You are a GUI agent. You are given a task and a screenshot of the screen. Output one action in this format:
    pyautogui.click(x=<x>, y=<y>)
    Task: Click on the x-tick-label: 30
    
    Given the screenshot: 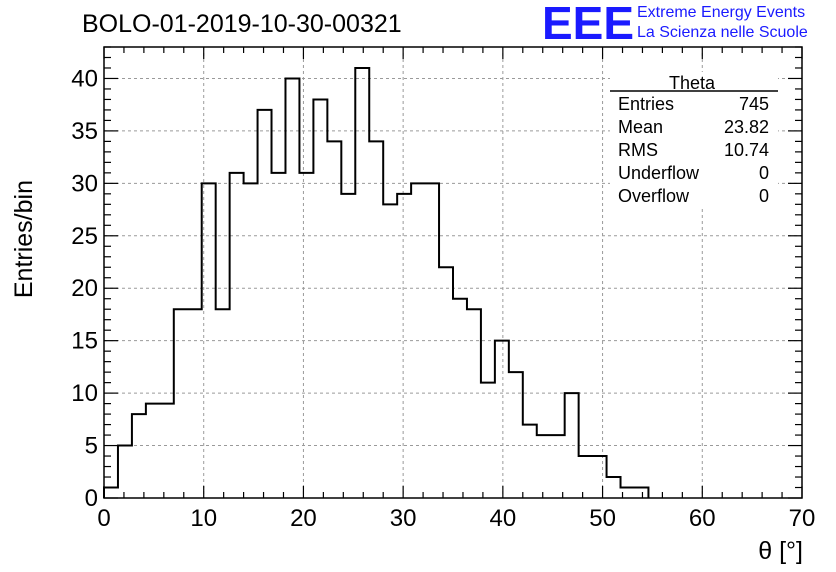 What is the action you would take?
    pyautogui.click(x=403, y=518)
    